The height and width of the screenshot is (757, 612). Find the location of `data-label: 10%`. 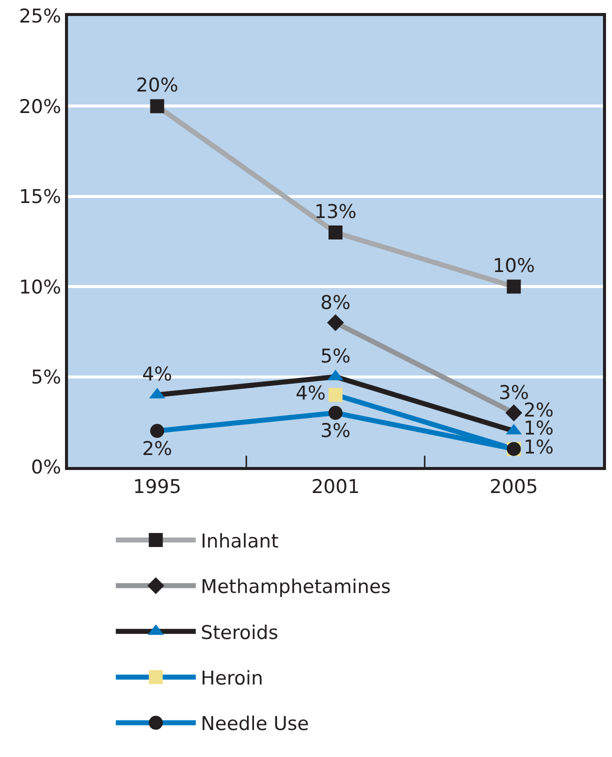

data-label: 10% is located at coordinates (513, 266).